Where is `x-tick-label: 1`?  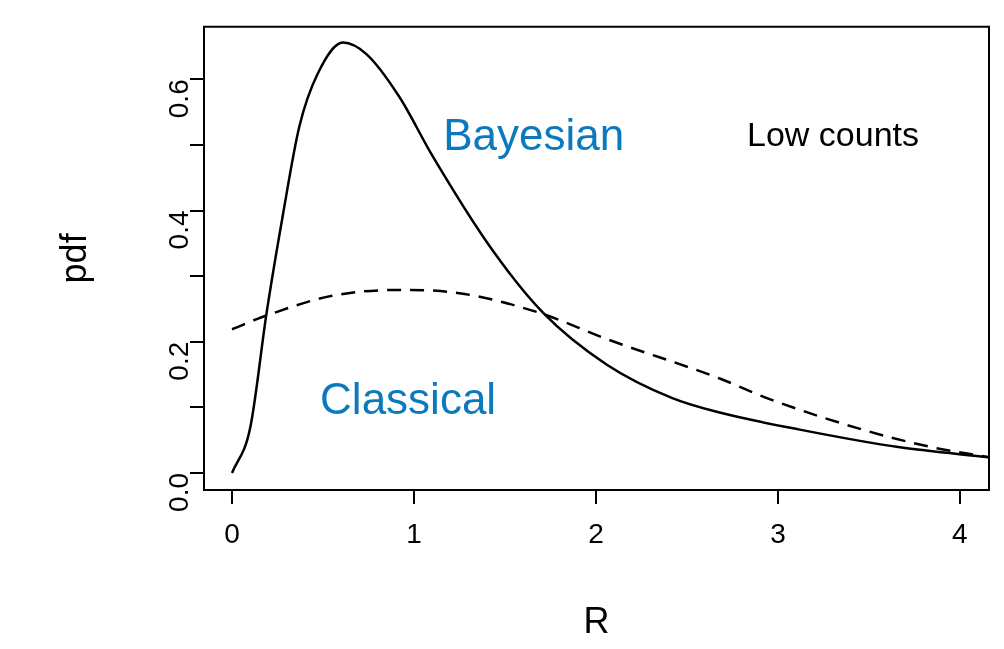
x-tick-label: 1 is located at coordinates (414, 533).